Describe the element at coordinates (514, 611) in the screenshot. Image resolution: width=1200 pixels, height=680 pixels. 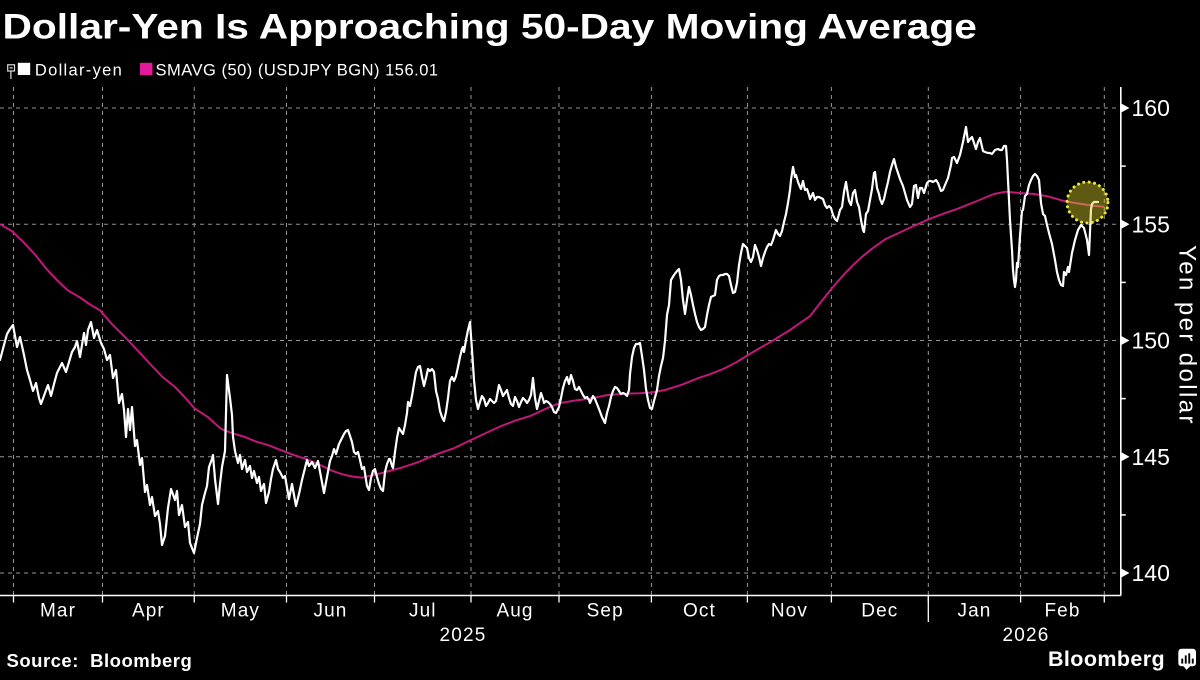
I see `svg-text: Aug` at that location.